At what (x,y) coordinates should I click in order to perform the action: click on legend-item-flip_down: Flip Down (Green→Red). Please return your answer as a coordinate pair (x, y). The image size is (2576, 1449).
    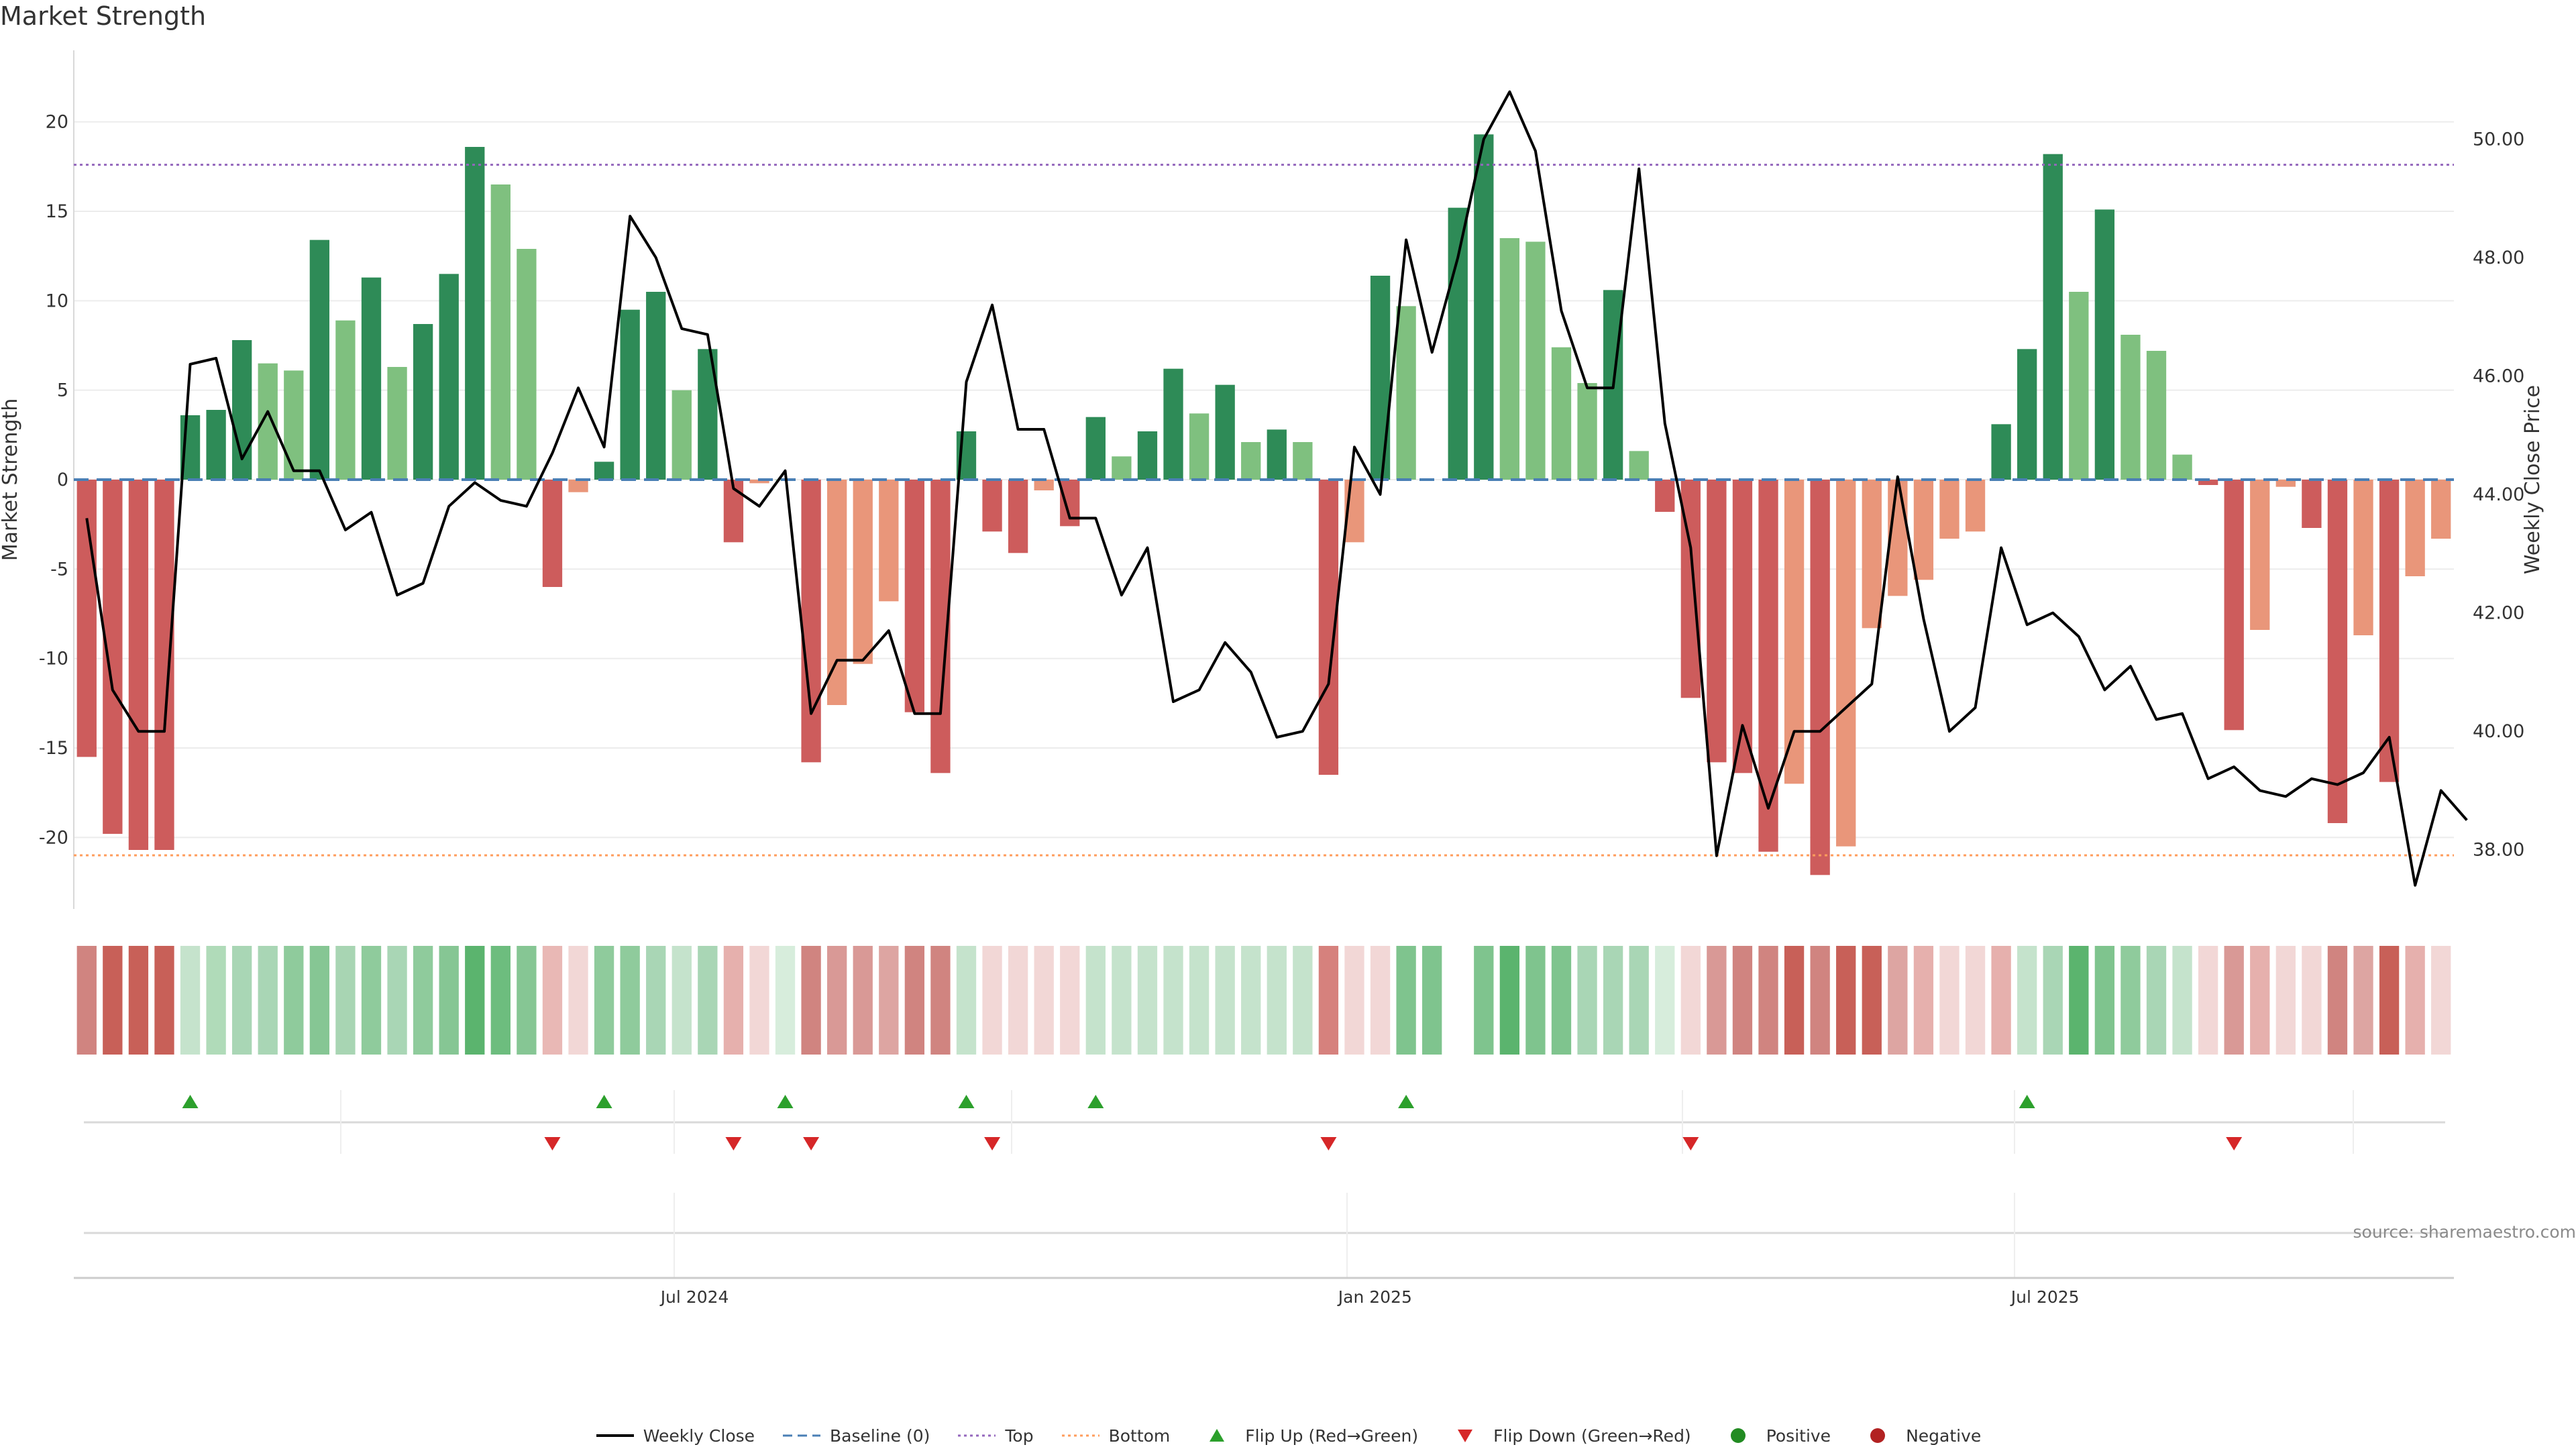
    Looking at the image, I should click on (1568, 1436).